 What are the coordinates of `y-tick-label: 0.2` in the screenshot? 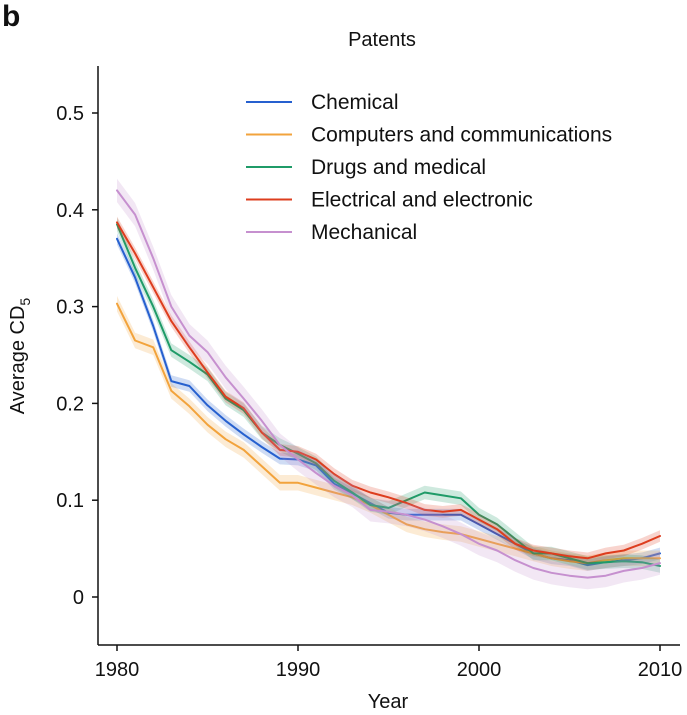 It's located at (70, 404).